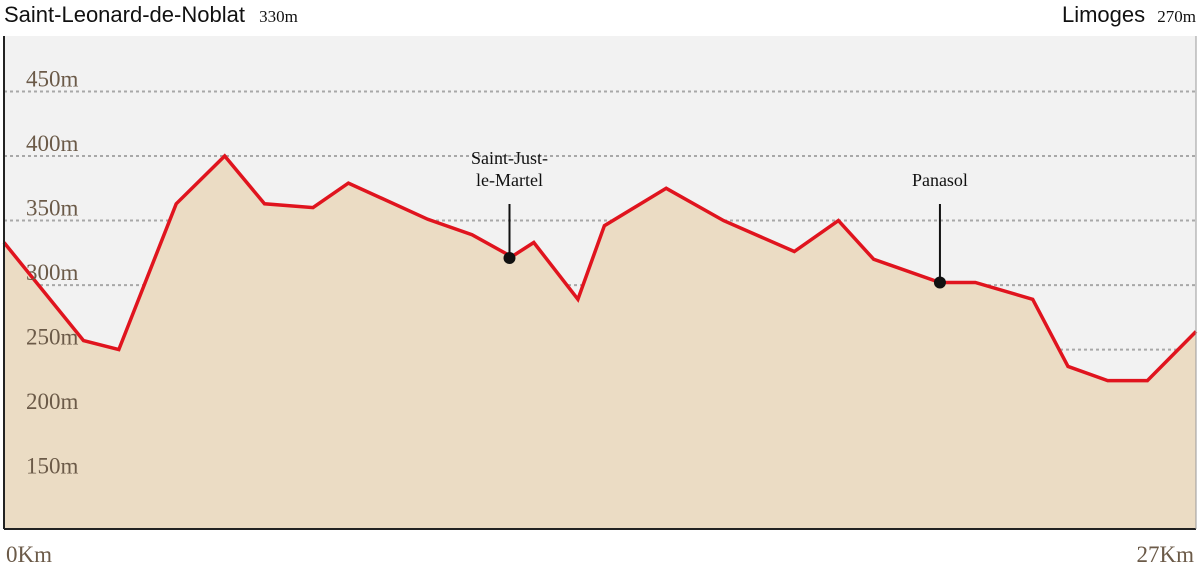 Image resolution: width=1200 pixels, height=580 pixels. I want to click on x-tick-label: 27Km, so click(1166, 554).